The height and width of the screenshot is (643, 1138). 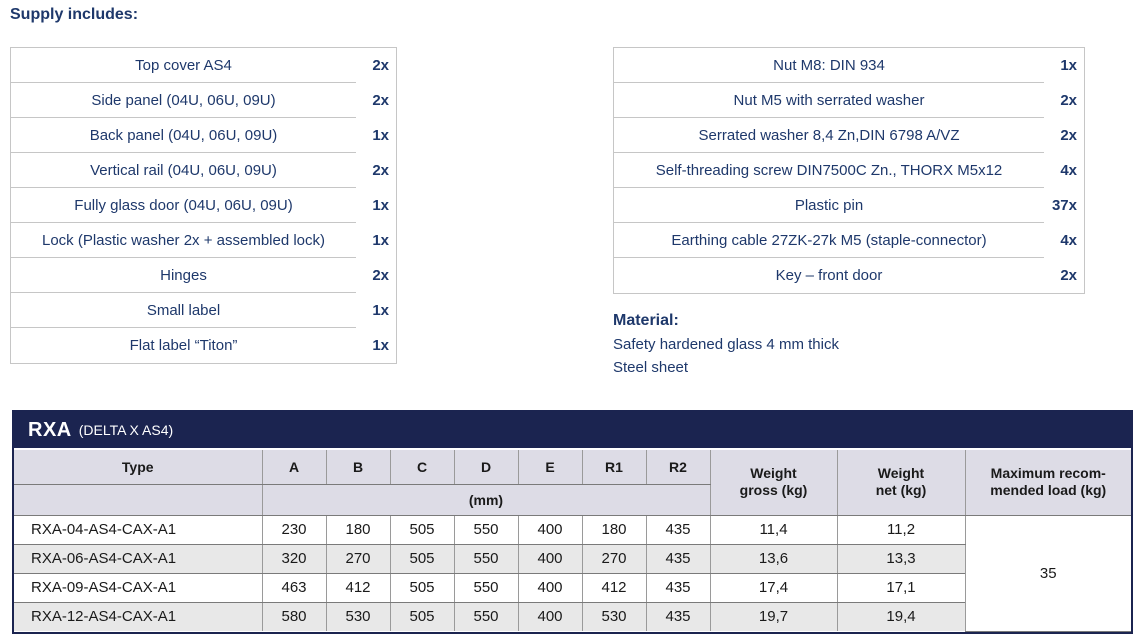 I want to click on supply-row: Key – front door 2x, so click(x=849, y=275).